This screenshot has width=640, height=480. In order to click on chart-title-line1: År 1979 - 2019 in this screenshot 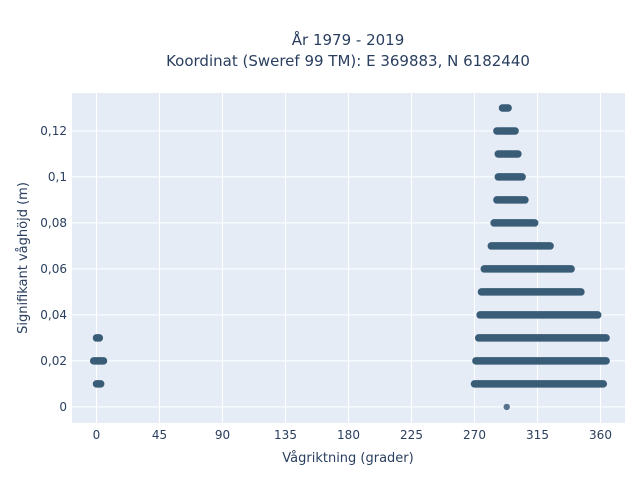, I will do `click(348, 39)`.